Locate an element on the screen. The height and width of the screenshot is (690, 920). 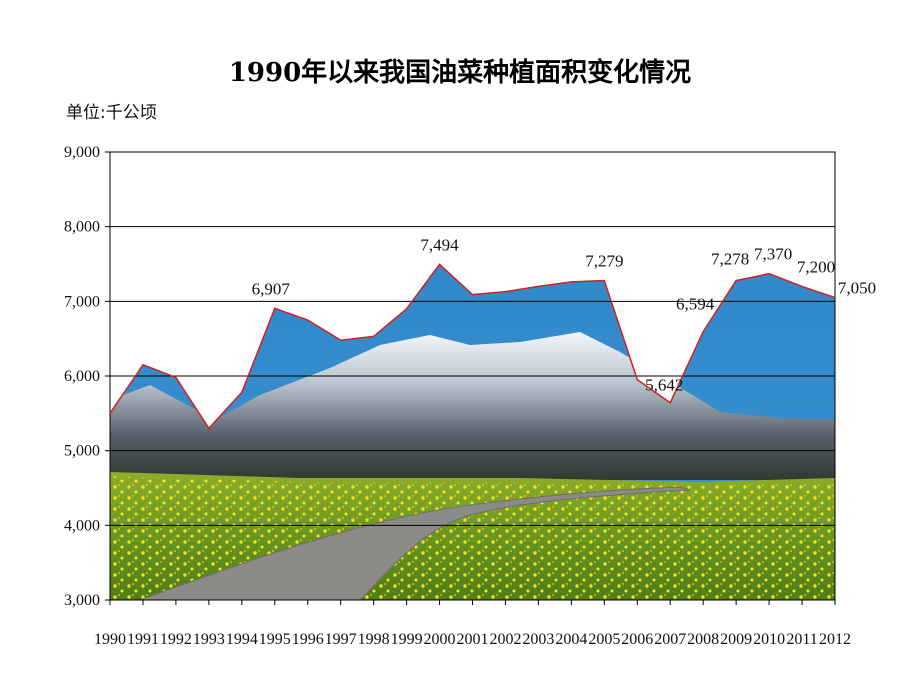
y-tick-label: 6,000 is located at coordinates (82, 376).